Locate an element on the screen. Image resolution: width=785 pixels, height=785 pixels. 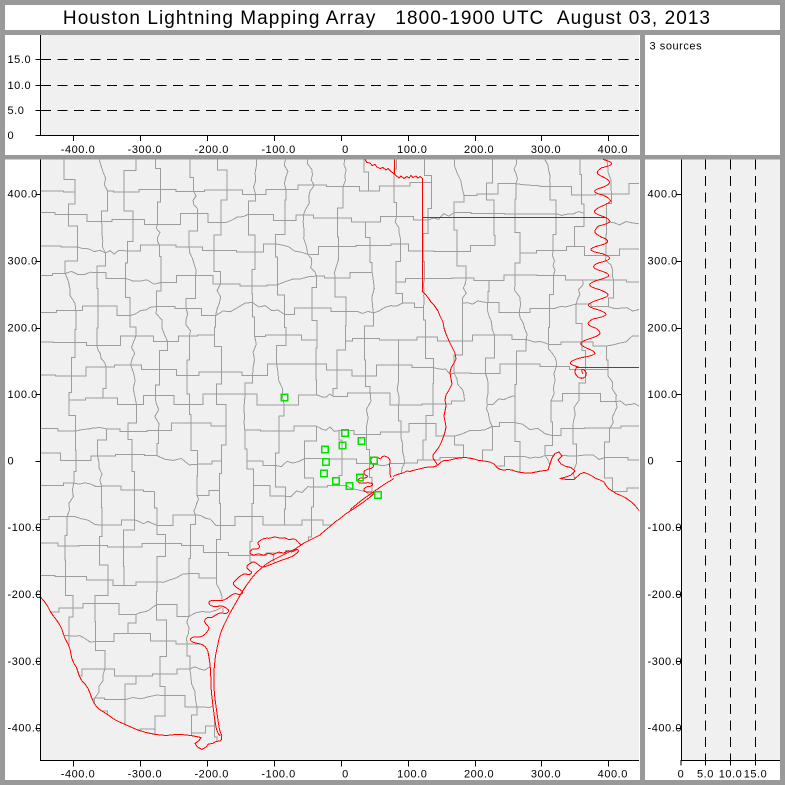
svg-text: 3 sources is located at coordinates (676, 47).